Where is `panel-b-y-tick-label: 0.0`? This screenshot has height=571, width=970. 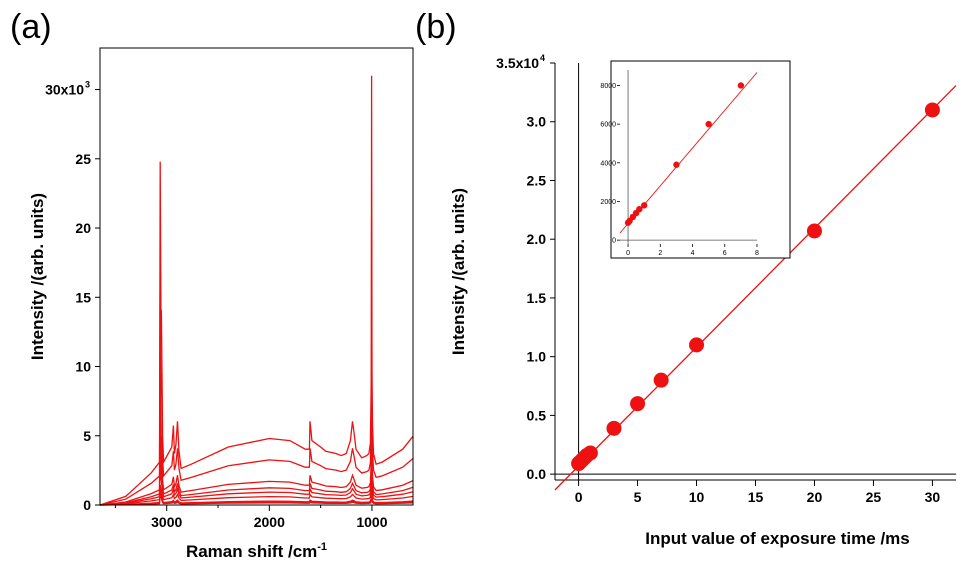
panel-b-y-tick-label: 0.0 is located at coordinates (537, 474).